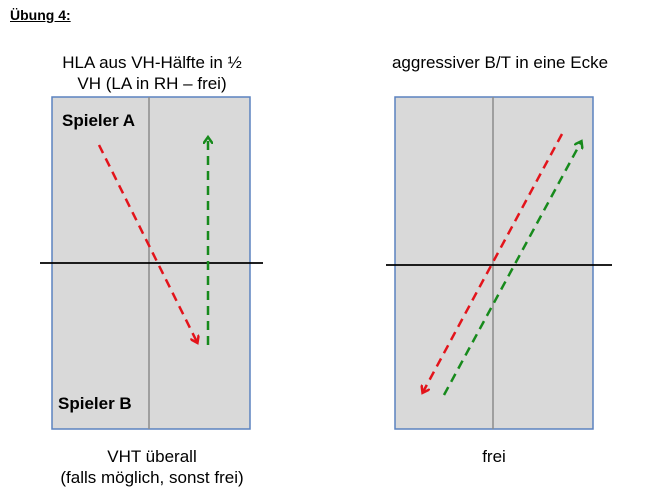 The height and width of the screenshot is (500, 665). I want to click on exercise-heading: Übung 4:, so click(40, 15).